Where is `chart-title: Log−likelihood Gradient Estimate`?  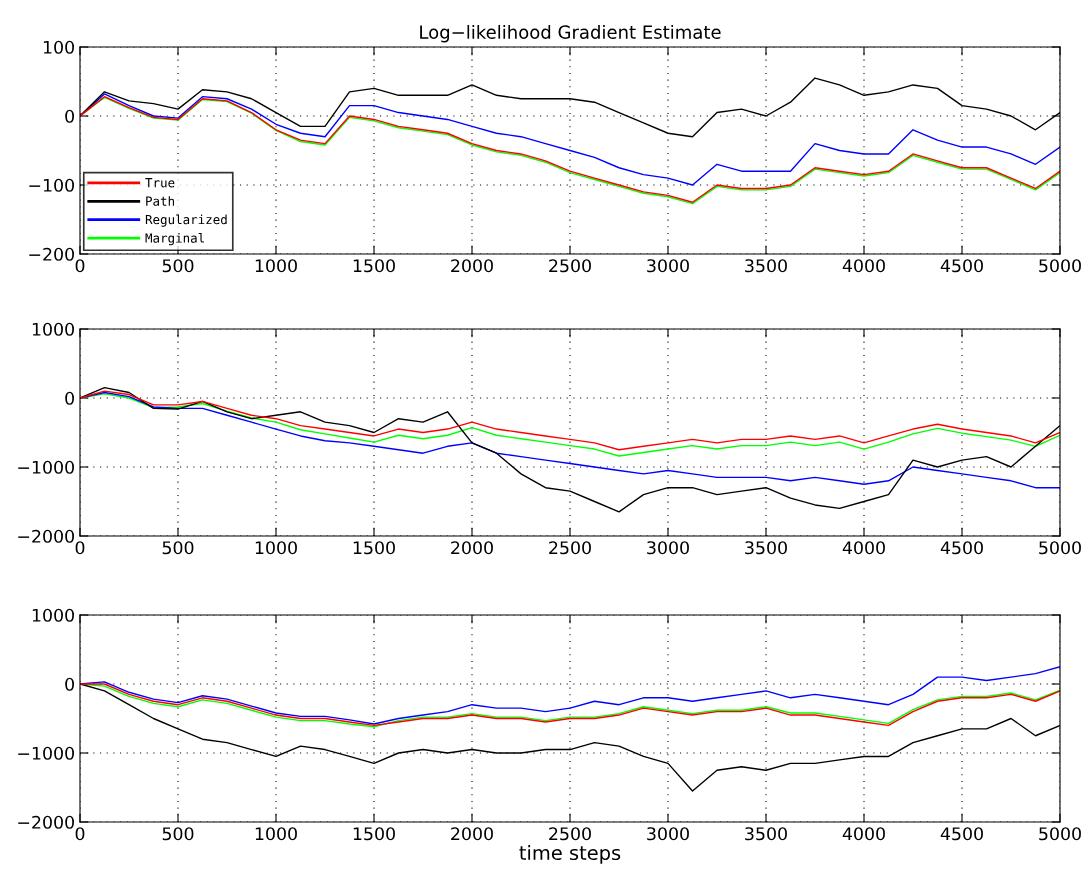 chart-title: Log−likelihood Gradient Estimate is located at coordinates (570, 33).